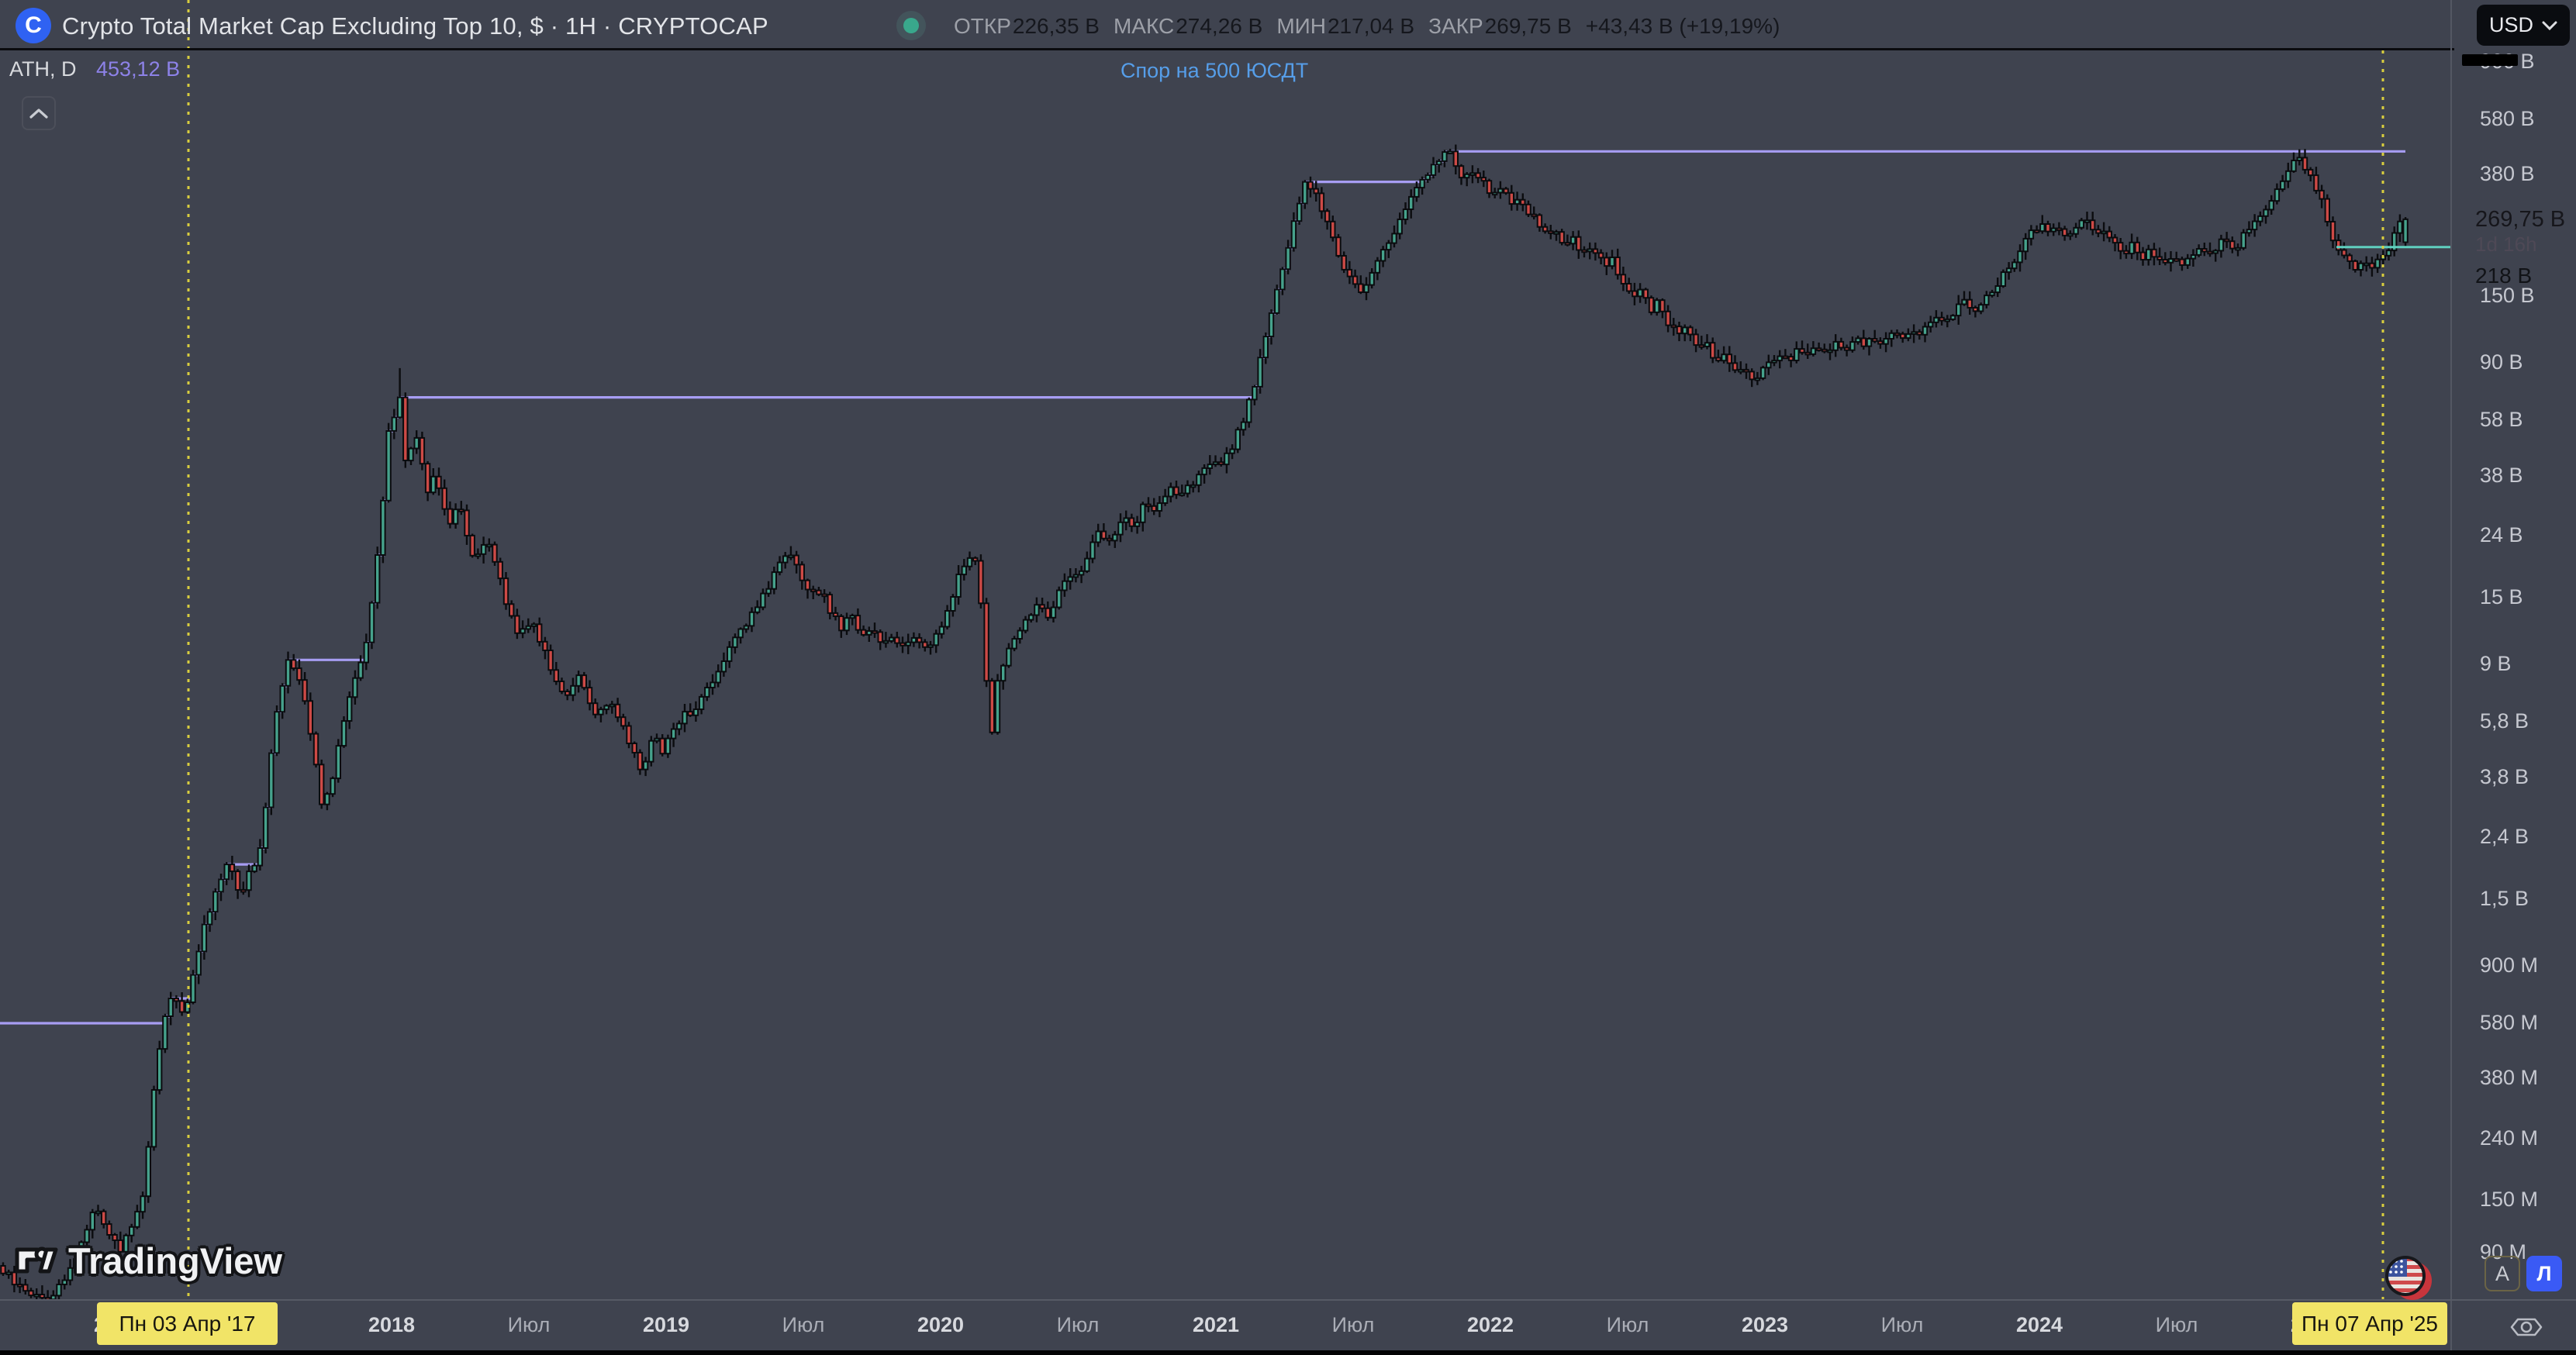  I want to click on price-scale-label: 3,8 B, so click(2504, 777).